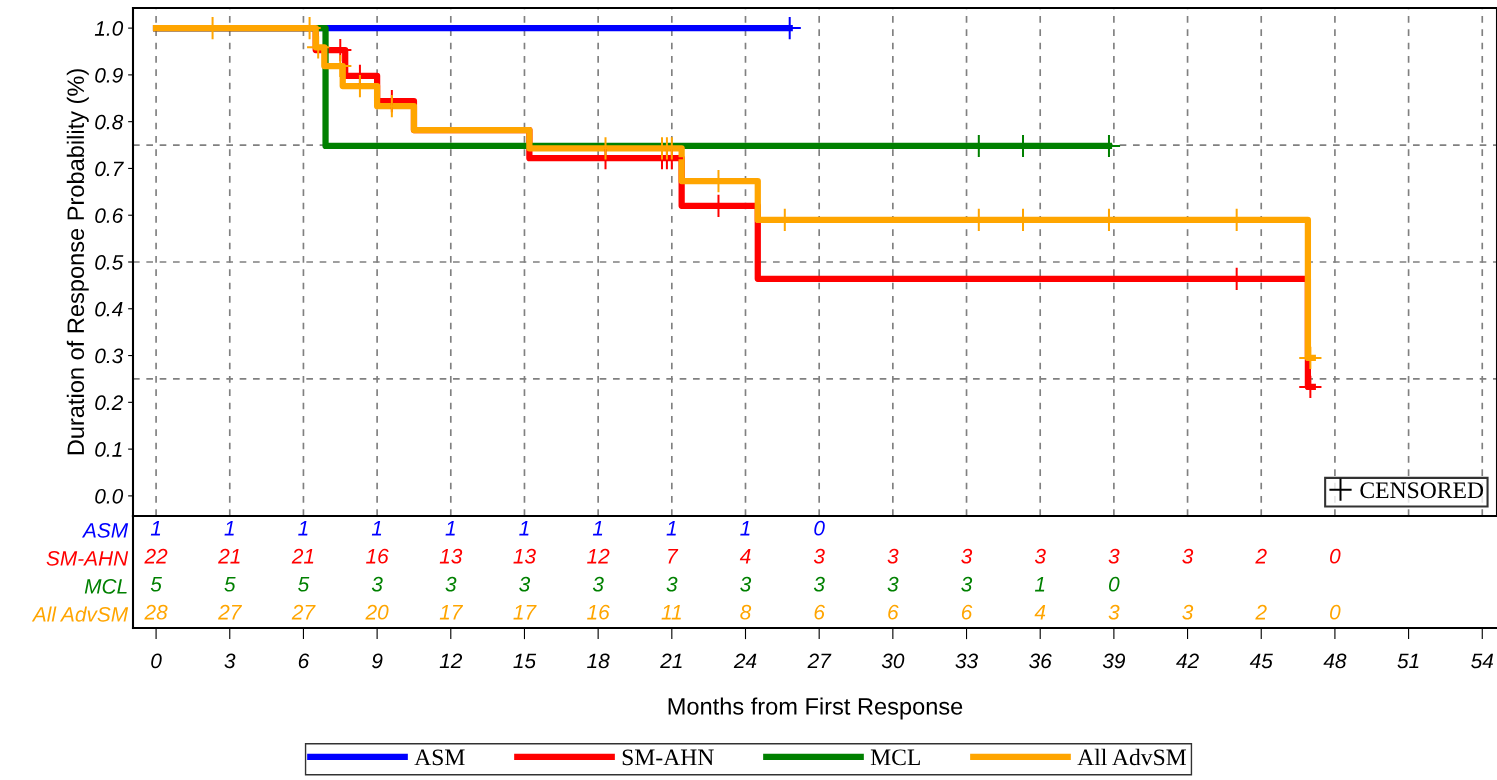 This screenshot has width=1497, height=780. I want to click on y-tick-label: 0.7, so click(109, 169).